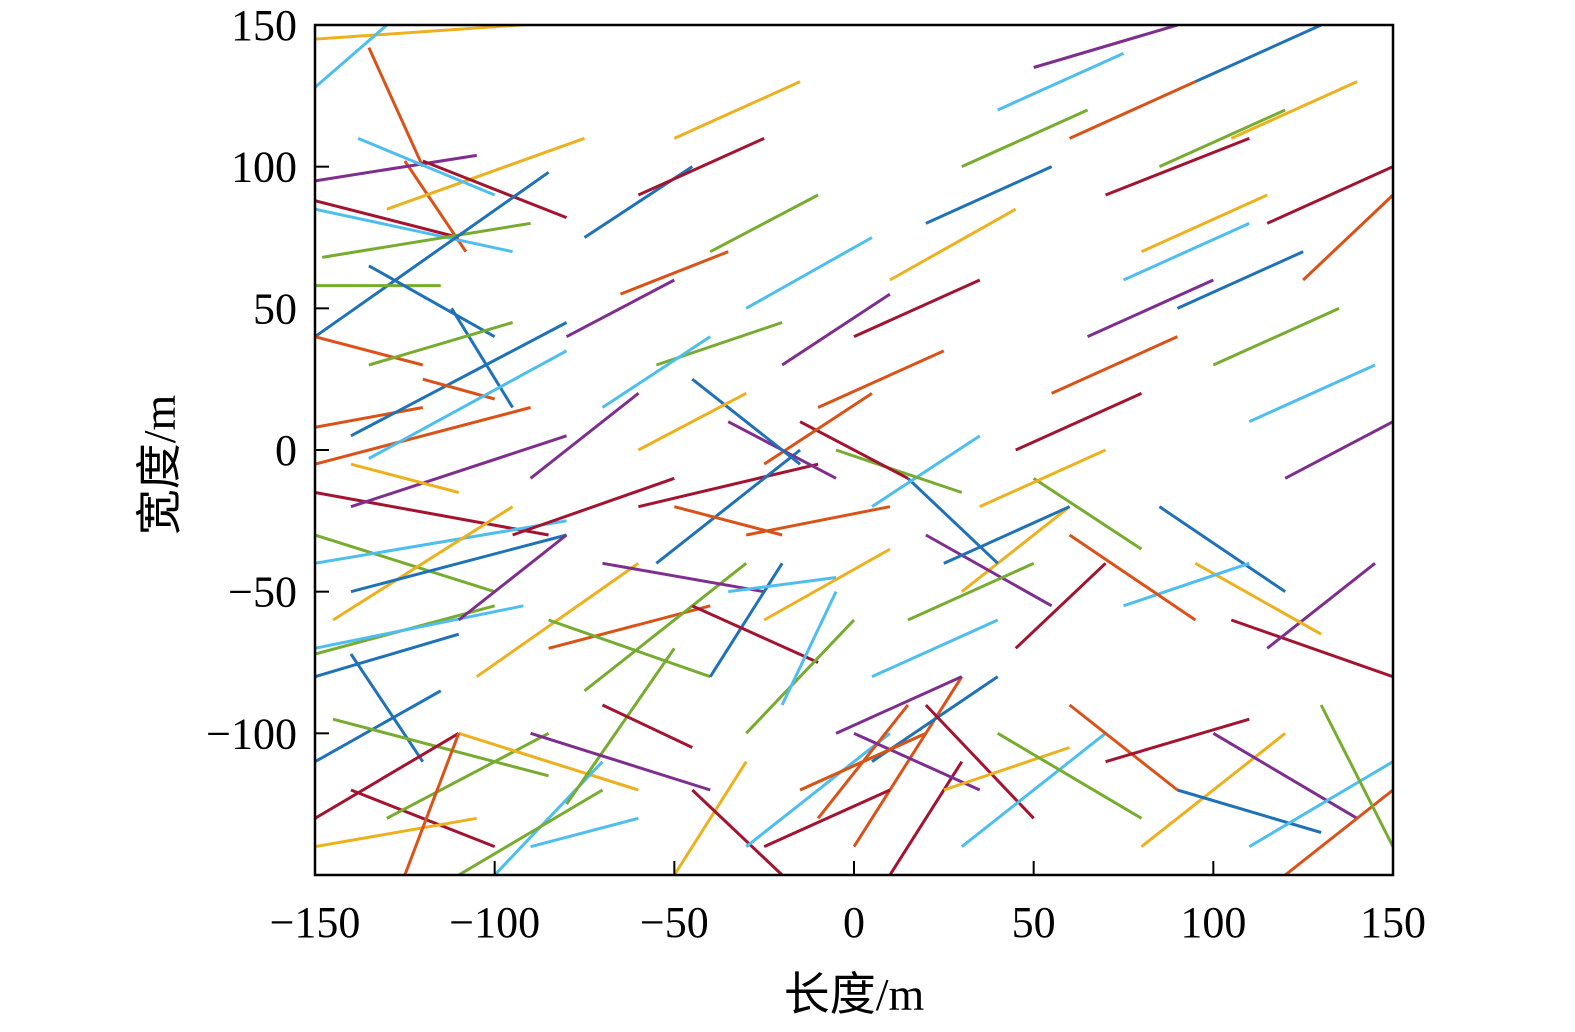 This screenshot has height=1032, width=1575. Describe the element at coordinates (494, 922) in the screenshot. I see `x-tick-label: −100` at that location.